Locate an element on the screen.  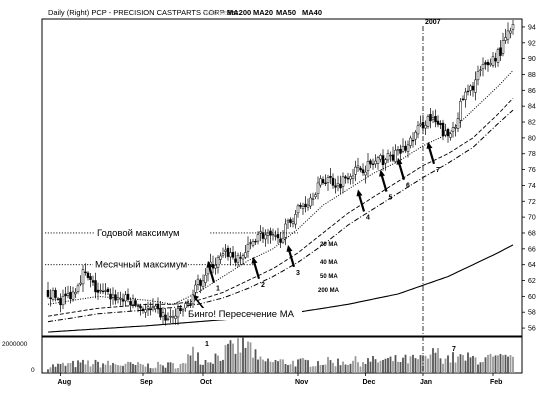
yearly-high-label-bg is located at coordinates (152, 232).